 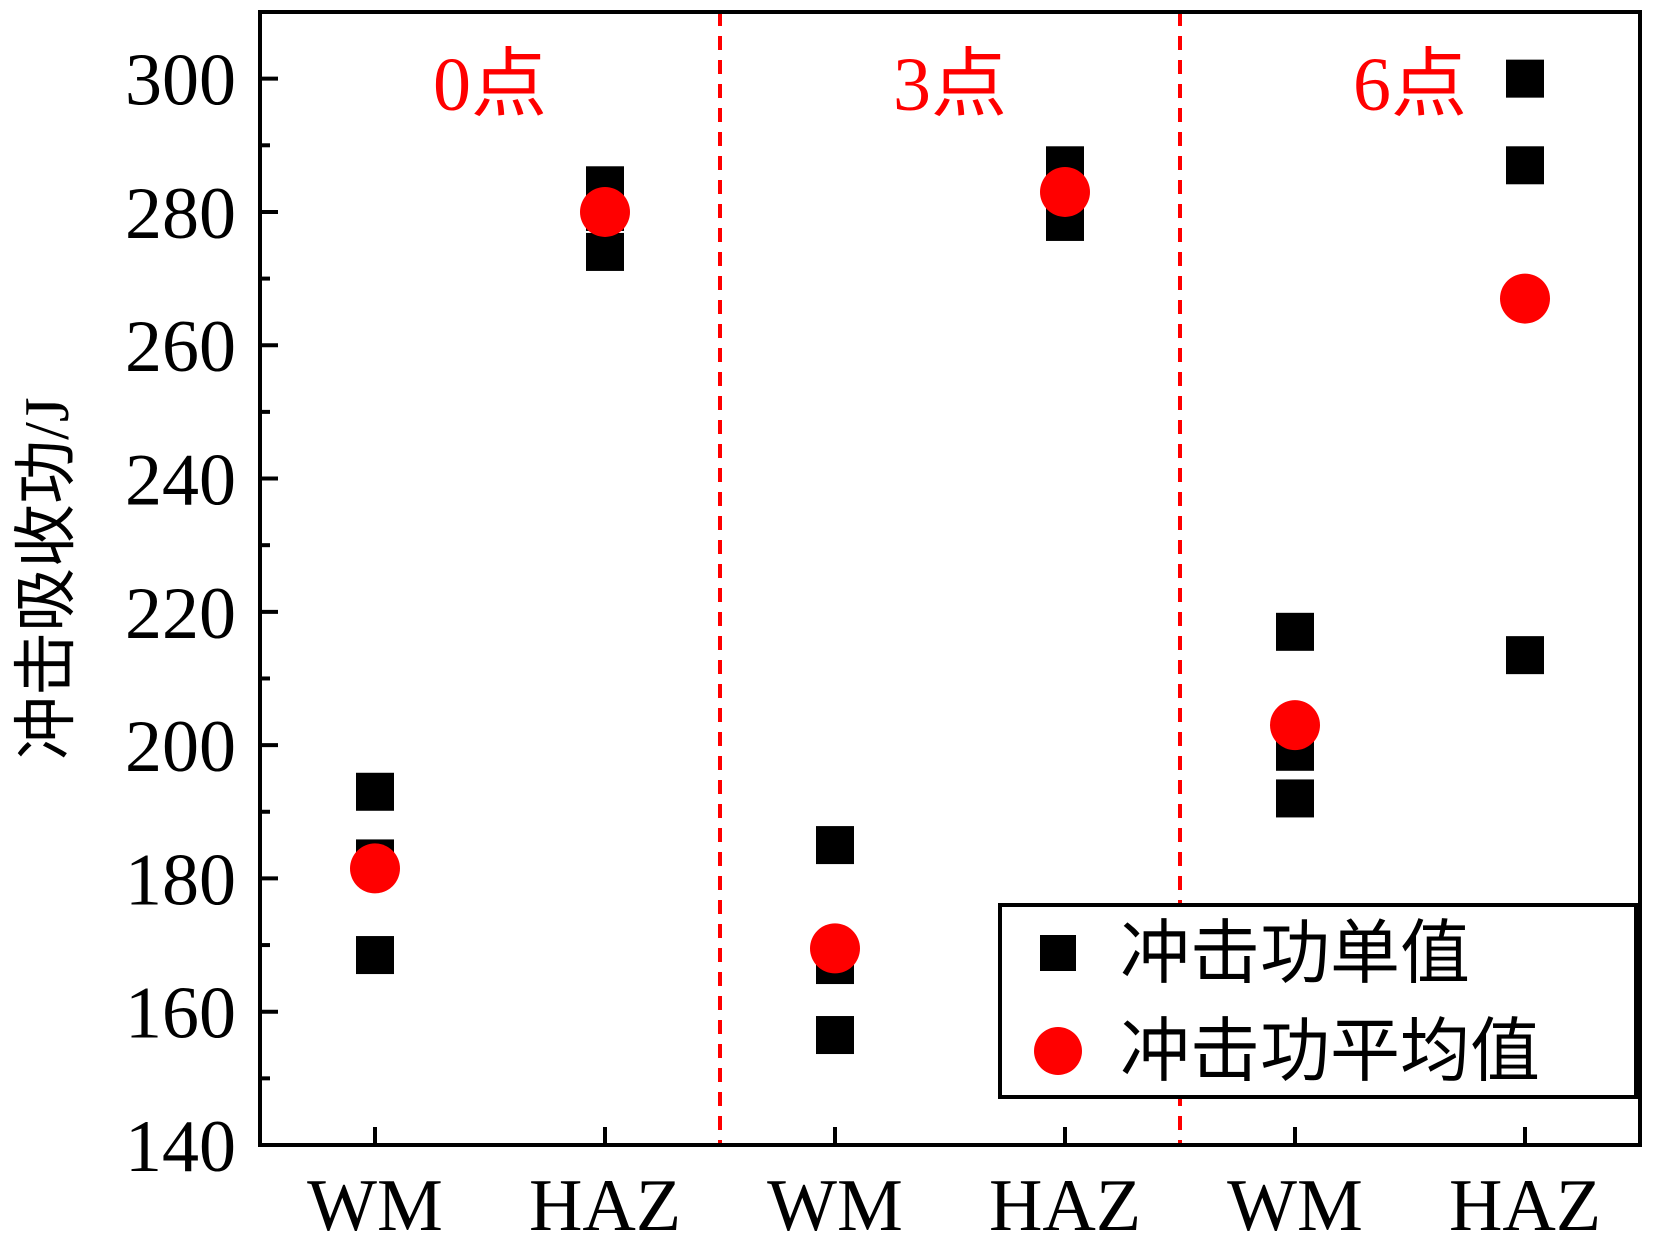 What do you see at coordinates (1410, 85) in the screenshot?
I see `group-label: 6点` at bounding box center [1410, 85].